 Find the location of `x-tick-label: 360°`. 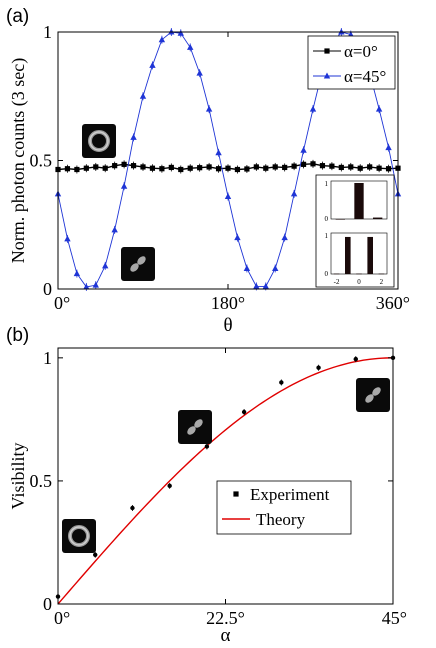

x-tick-label: 360° is located at coordinates (393, 303).